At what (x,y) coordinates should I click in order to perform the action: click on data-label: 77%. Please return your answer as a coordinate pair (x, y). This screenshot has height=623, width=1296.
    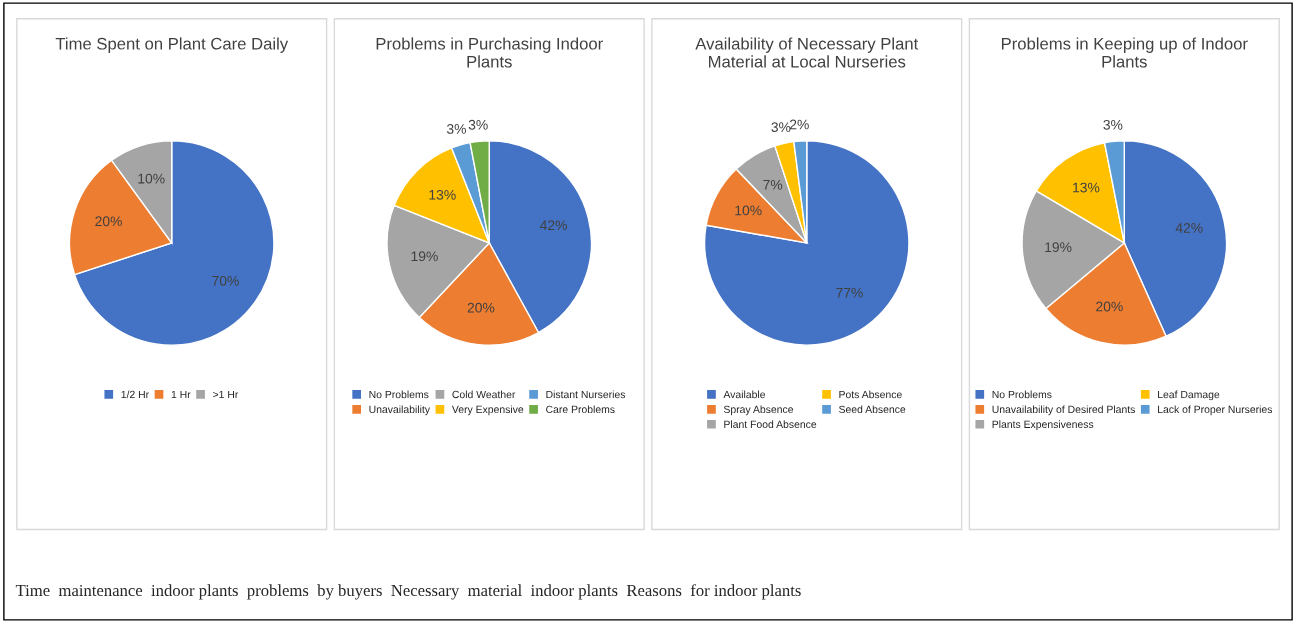
    Looking at the image, I should click on (849, 292).